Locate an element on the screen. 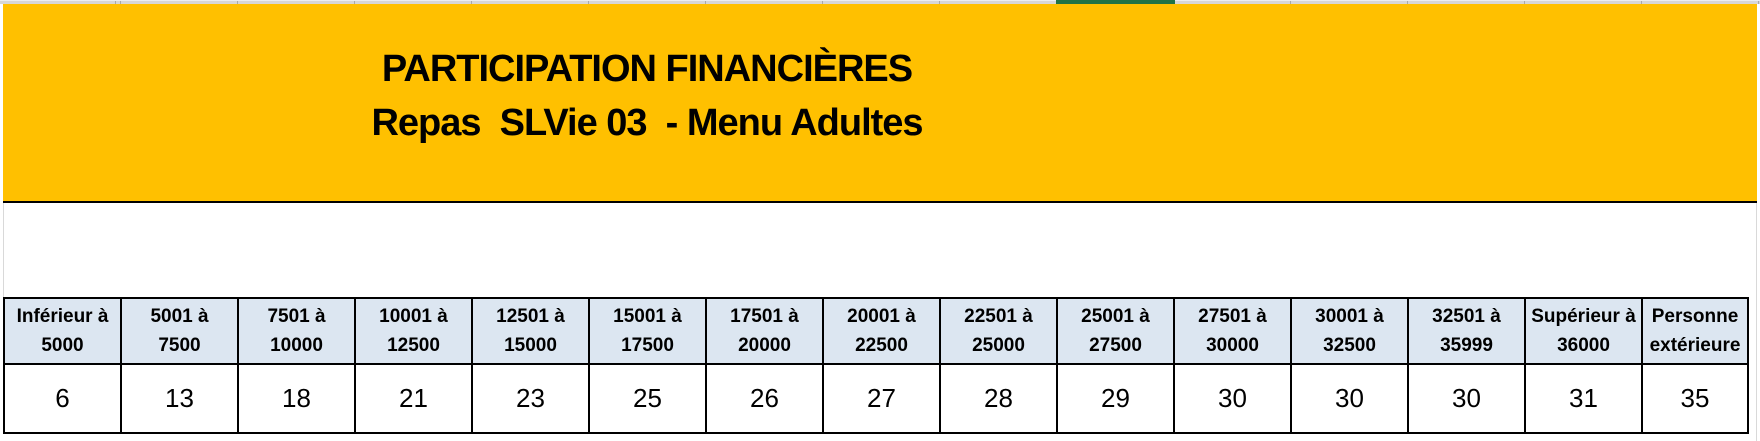  header-range-line1: Personne is located at coordinates (1695, 316).